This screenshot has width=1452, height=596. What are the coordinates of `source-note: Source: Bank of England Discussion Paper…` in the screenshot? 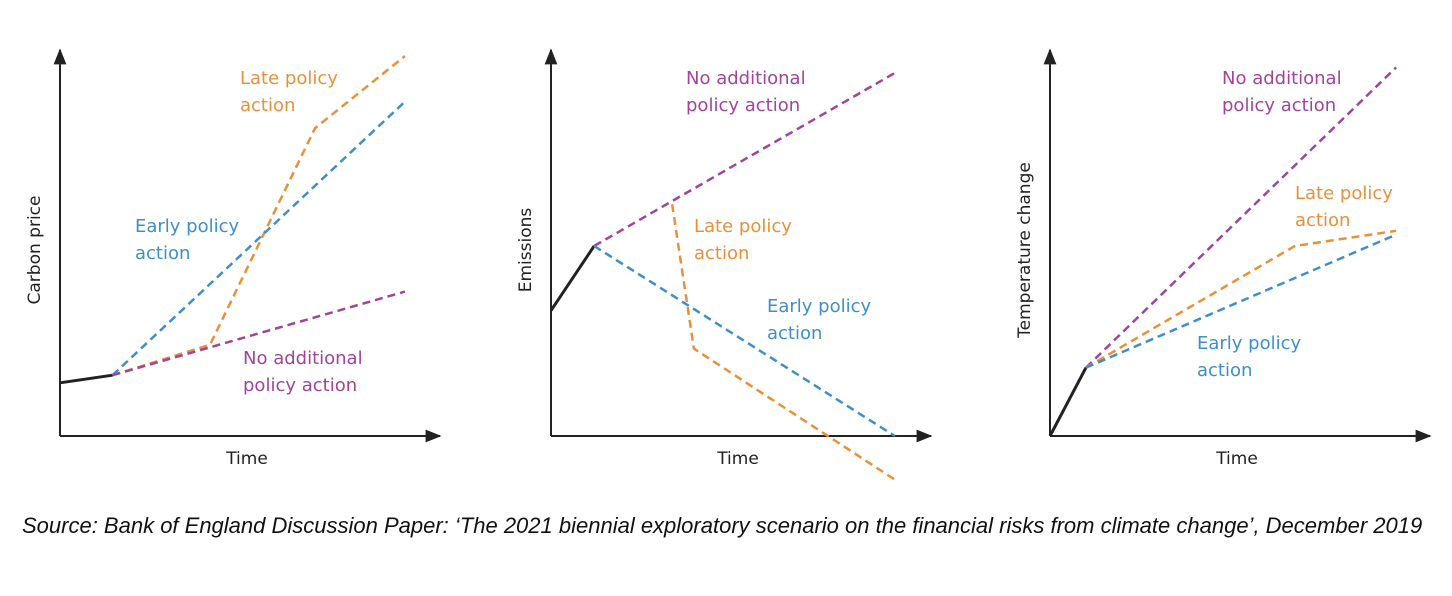 It's located at (722, 525).